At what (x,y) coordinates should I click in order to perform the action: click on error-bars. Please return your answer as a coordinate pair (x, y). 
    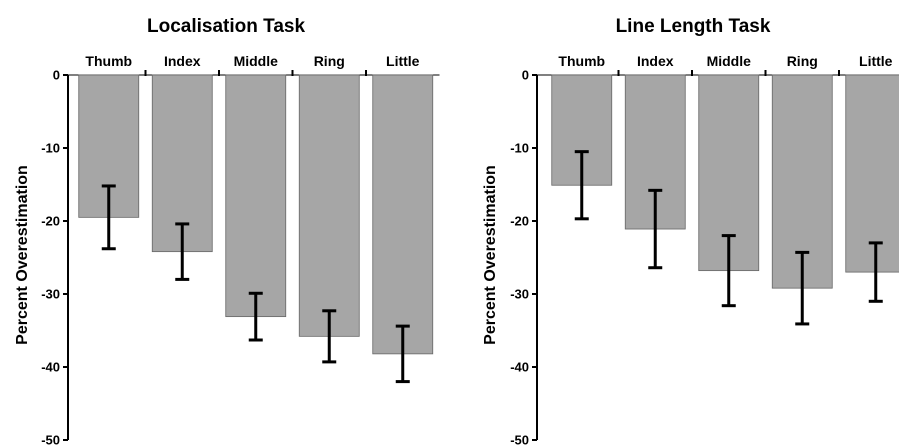
    Looking at the image, I should click on (728, 238).